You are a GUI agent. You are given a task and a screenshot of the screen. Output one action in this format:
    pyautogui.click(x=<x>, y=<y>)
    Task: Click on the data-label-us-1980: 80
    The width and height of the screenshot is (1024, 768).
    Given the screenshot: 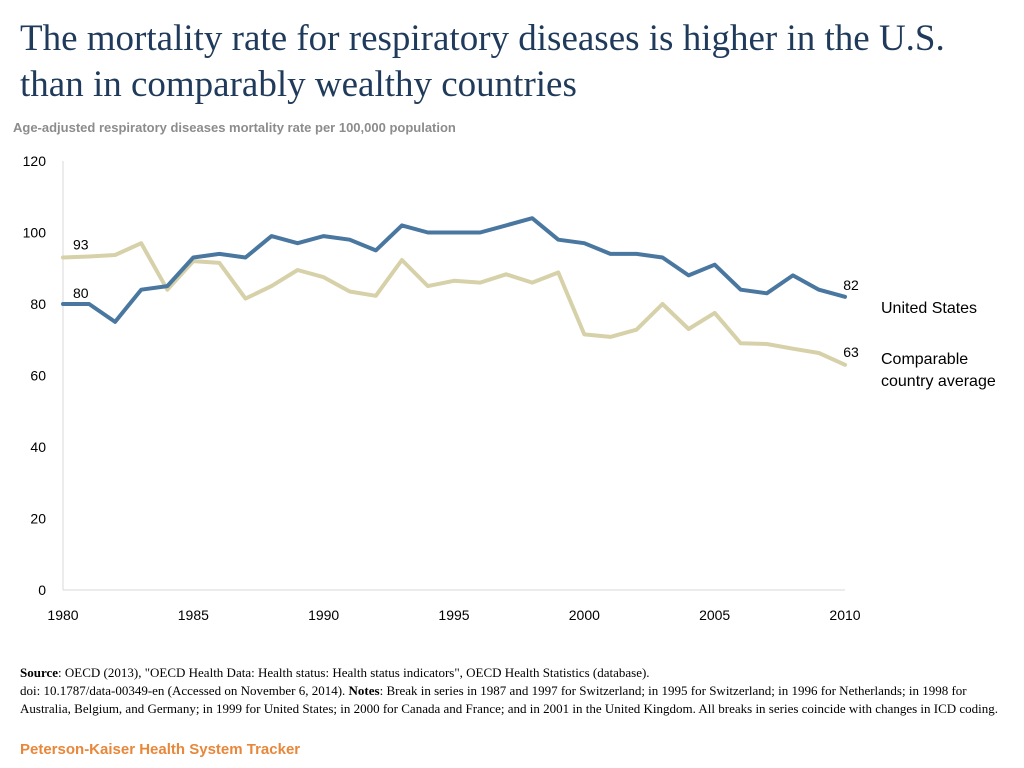 What is the action you would take?
    pyautogui.click(x=81, y=293)
    